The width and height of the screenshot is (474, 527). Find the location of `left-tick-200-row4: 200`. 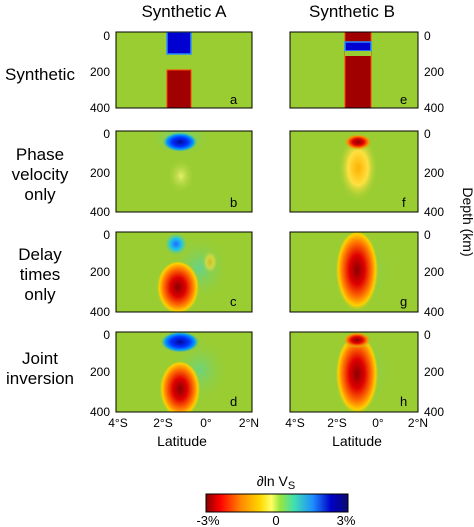

left-tick-200-row4: 200 is located at coordinates (100, 372).